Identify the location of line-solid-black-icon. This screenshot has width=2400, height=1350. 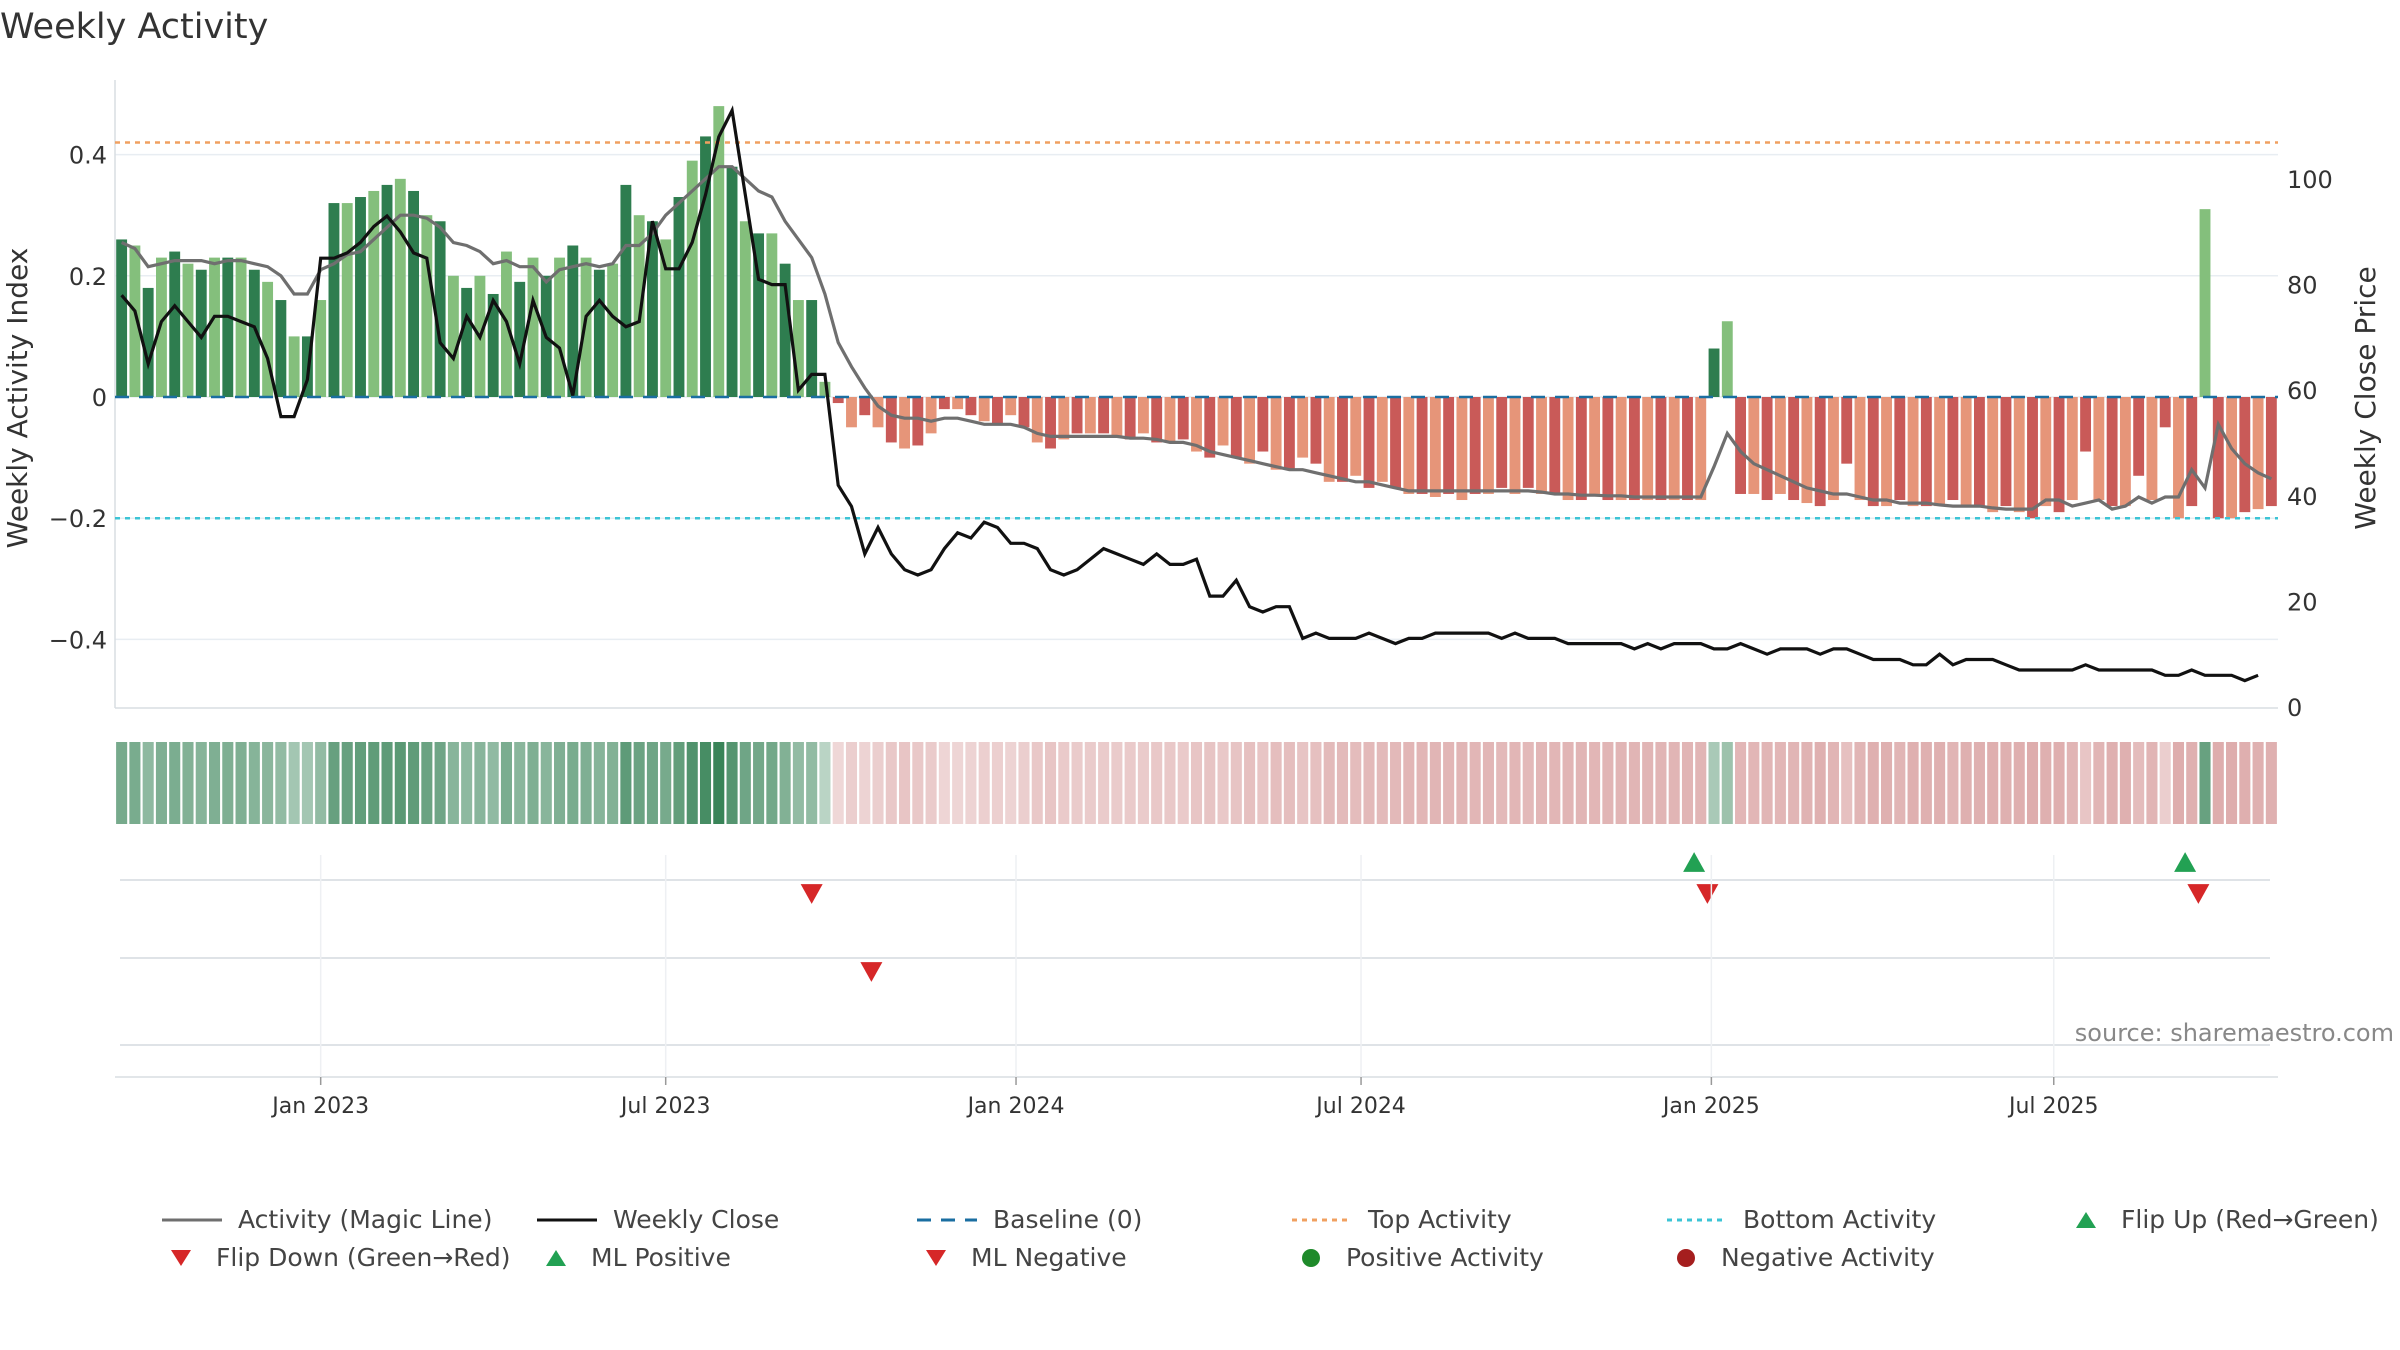
(567, 1219).